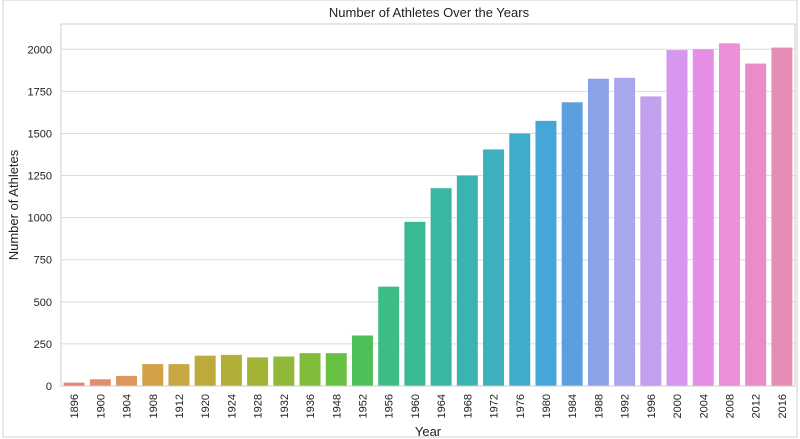 Image resolution: width=800 pixels, height=439 pixels. What do you see at coordinates (626, 406) in the screenshot?
I see `x-tick-label: 1992` at bounding box center [626, 406].